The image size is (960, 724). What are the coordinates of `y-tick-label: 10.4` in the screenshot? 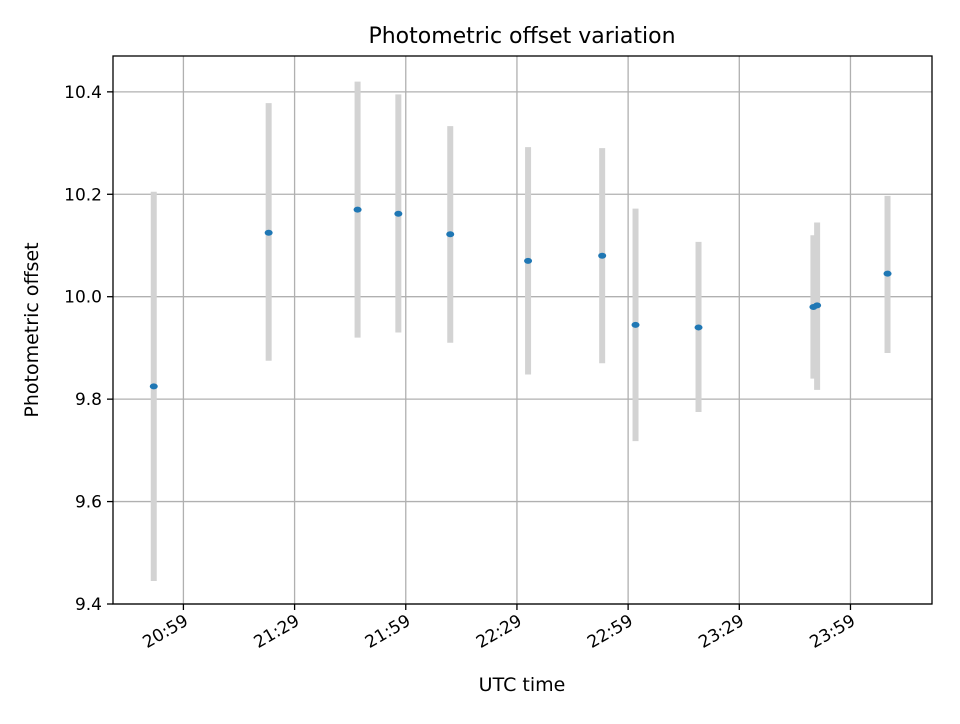 It's located at (83, 93).